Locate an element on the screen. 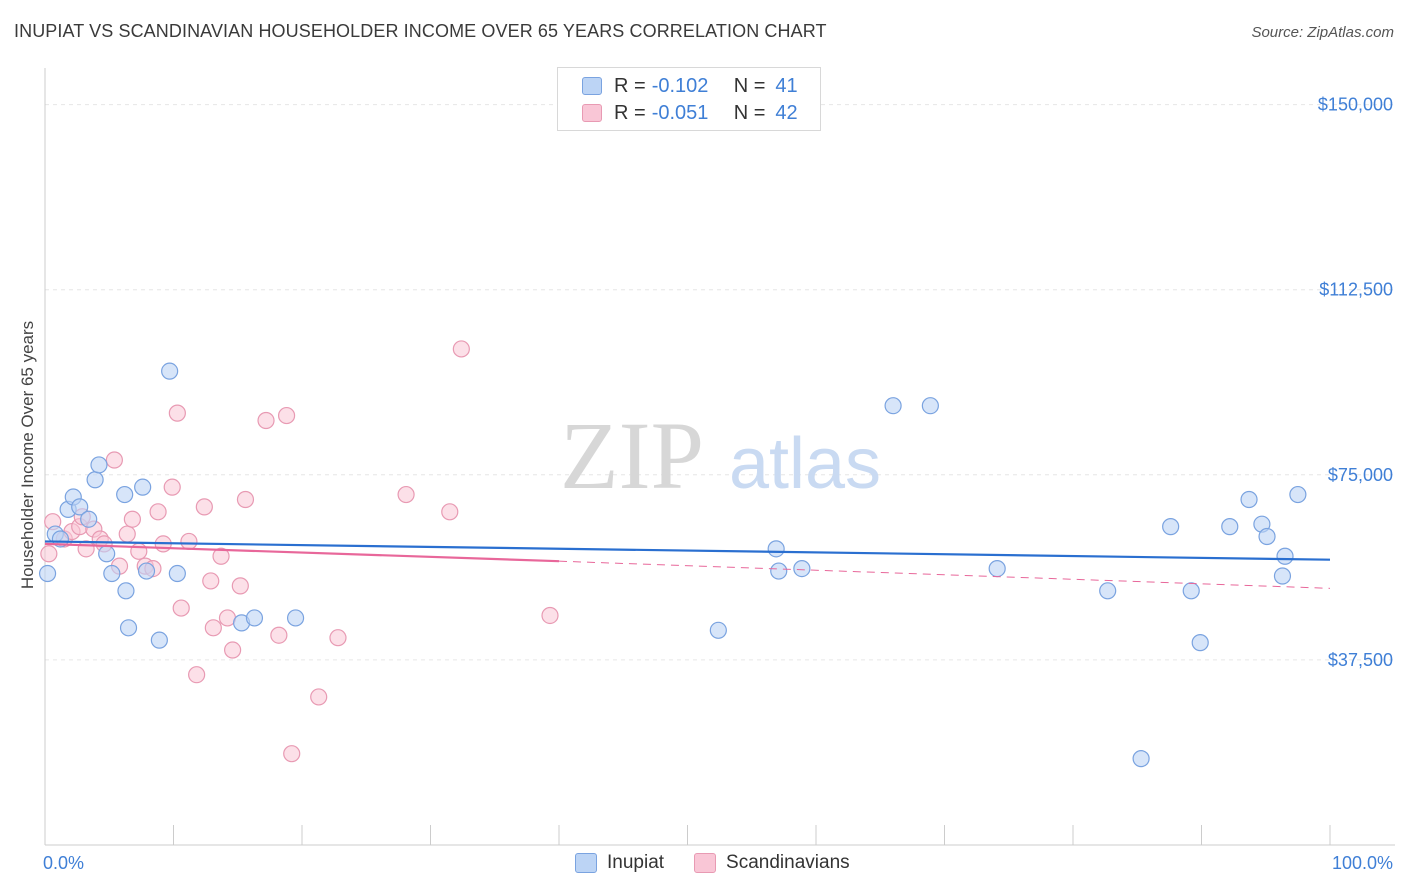 The width and height of the screenshot is (1406, 892). inupiat-legend-swatch is located at coordinates (586, 863).